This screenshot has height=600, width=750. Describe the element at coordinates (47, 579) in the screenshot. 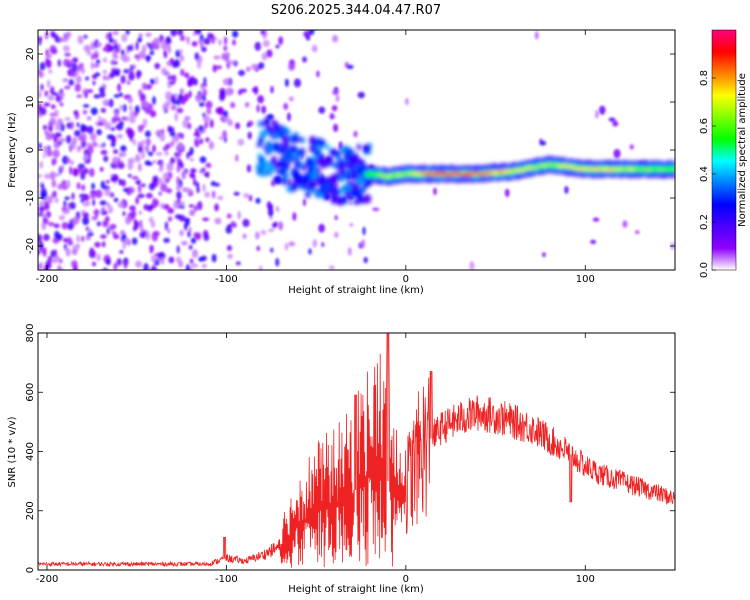

I see `snr-x-tick-label: -200` at that location.